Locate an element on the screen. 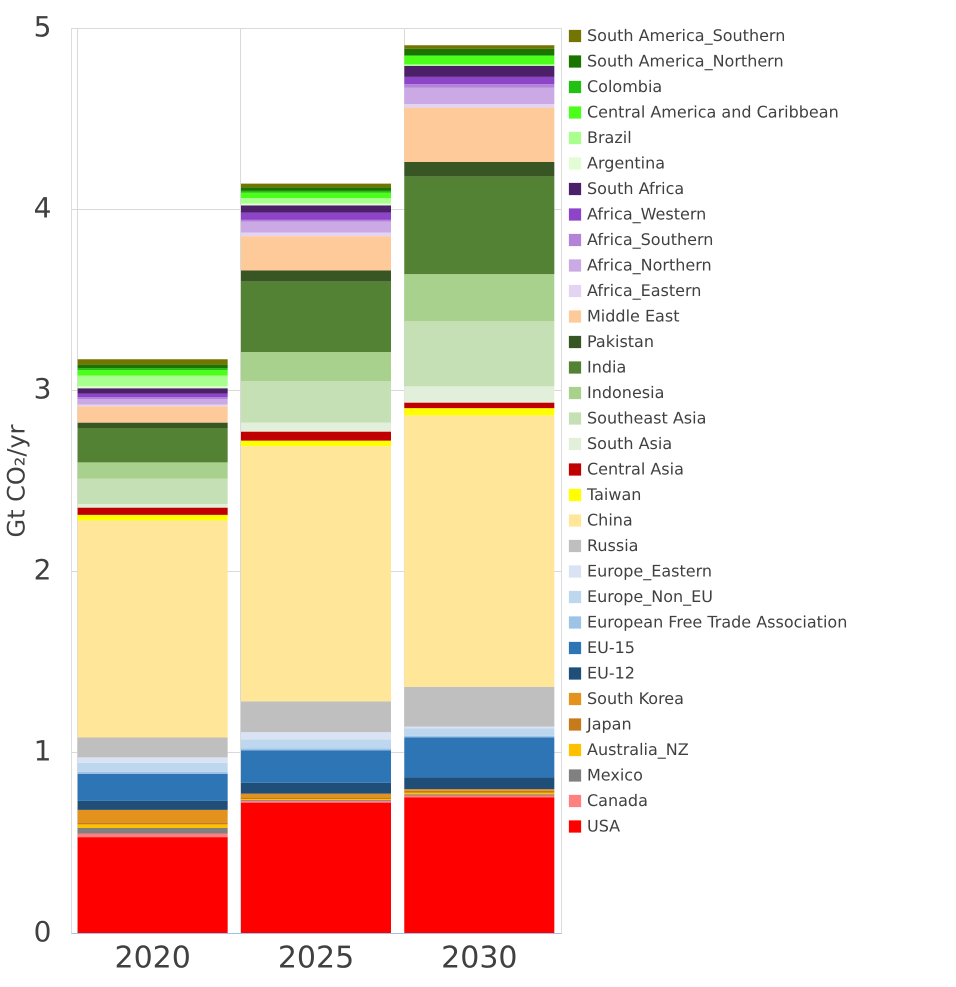 The width and height of the screenshot is (956, 987). legend-label: China is located at coordinates (610, 520).